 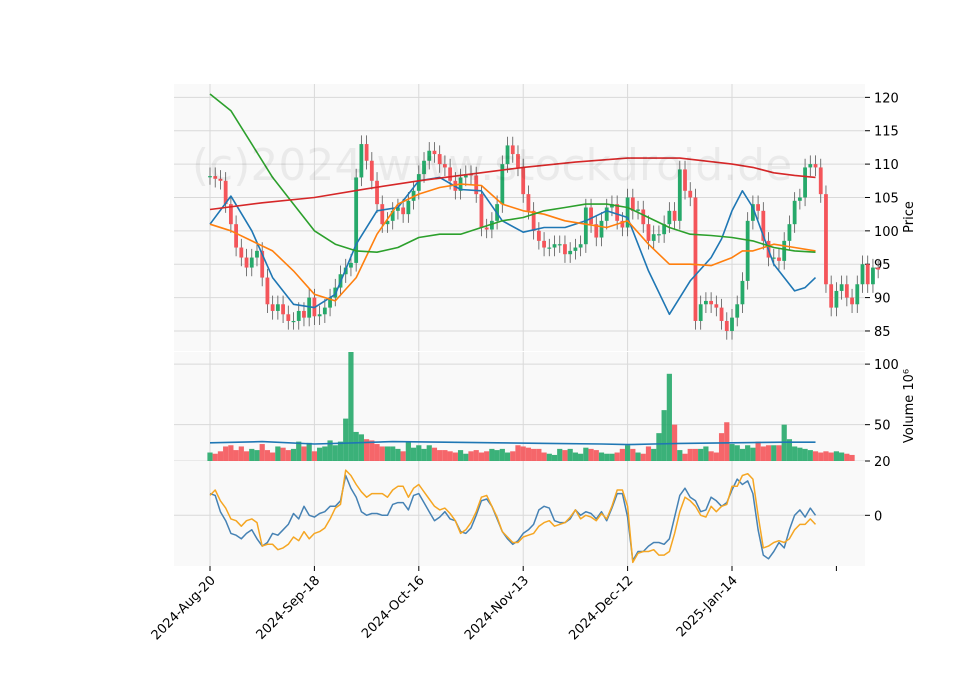 I want to click on watermark-text: (c)2024 www.stockdroid.de, so click(x=492, y=165).